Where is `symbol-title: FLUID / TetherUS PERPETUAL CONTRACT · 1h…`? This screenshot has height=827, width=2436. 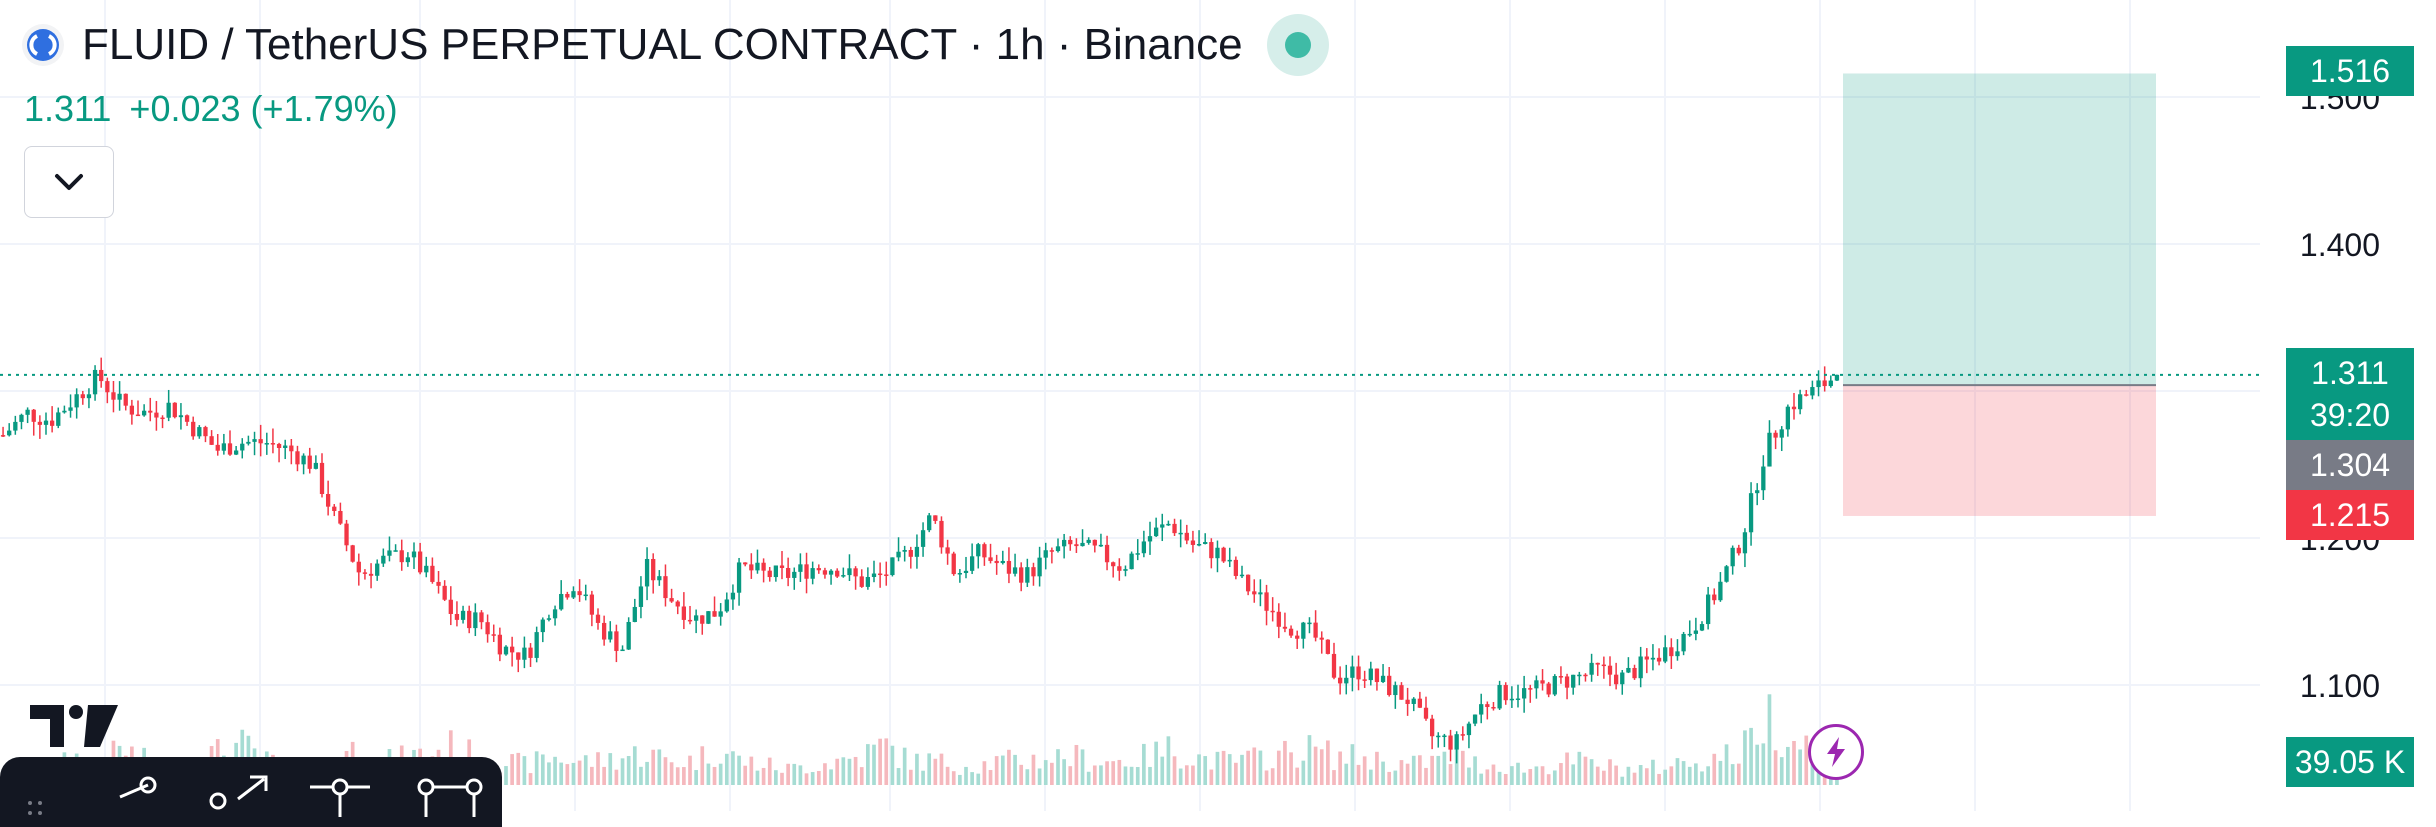
symbol-title: FLUID / TetherUS PERPETUAL CONTRACT · 1h… is located at coordinates (662, 44).